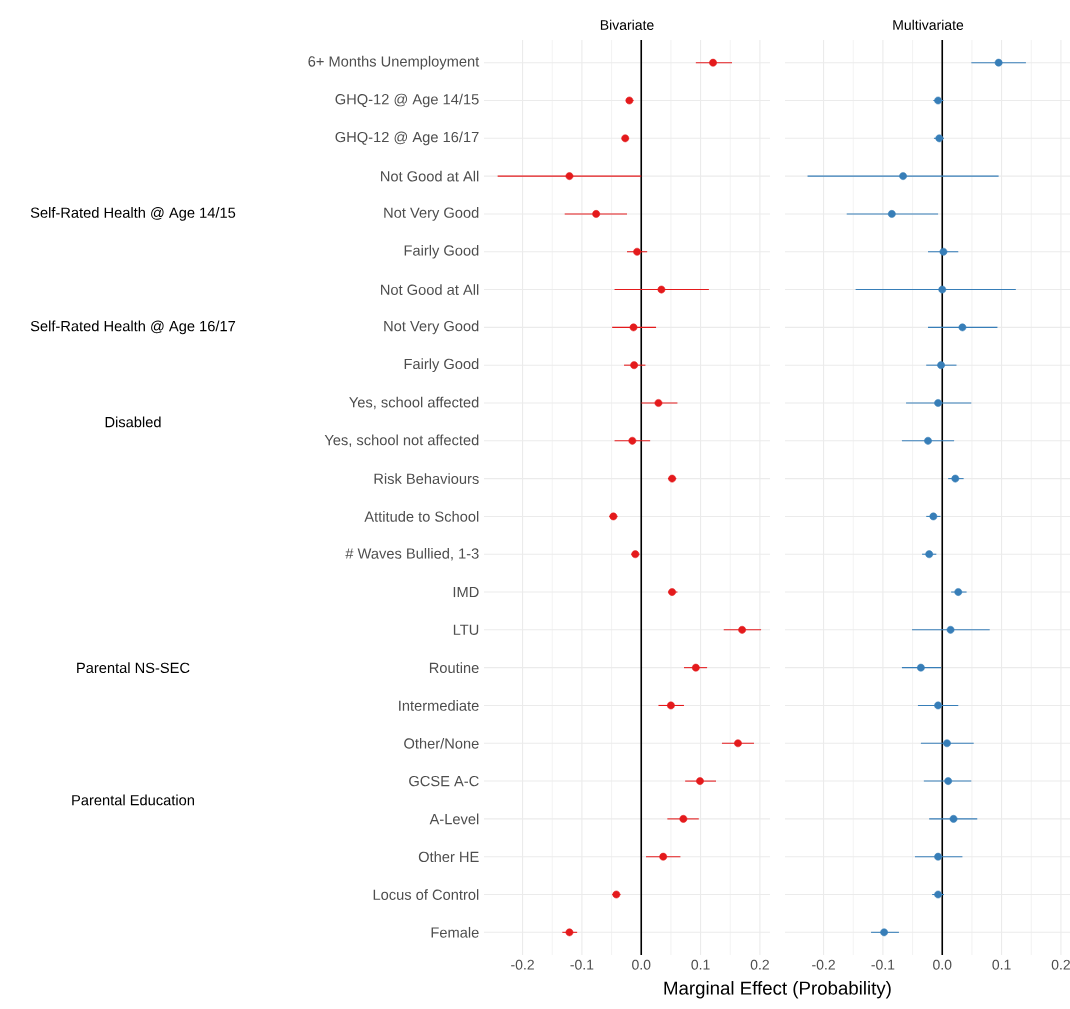 The height and width of the screenshot is (1009, 1070). Describe the element at coordinates (133, 422) in the screenshot. I see `text: Disabled` at that location.